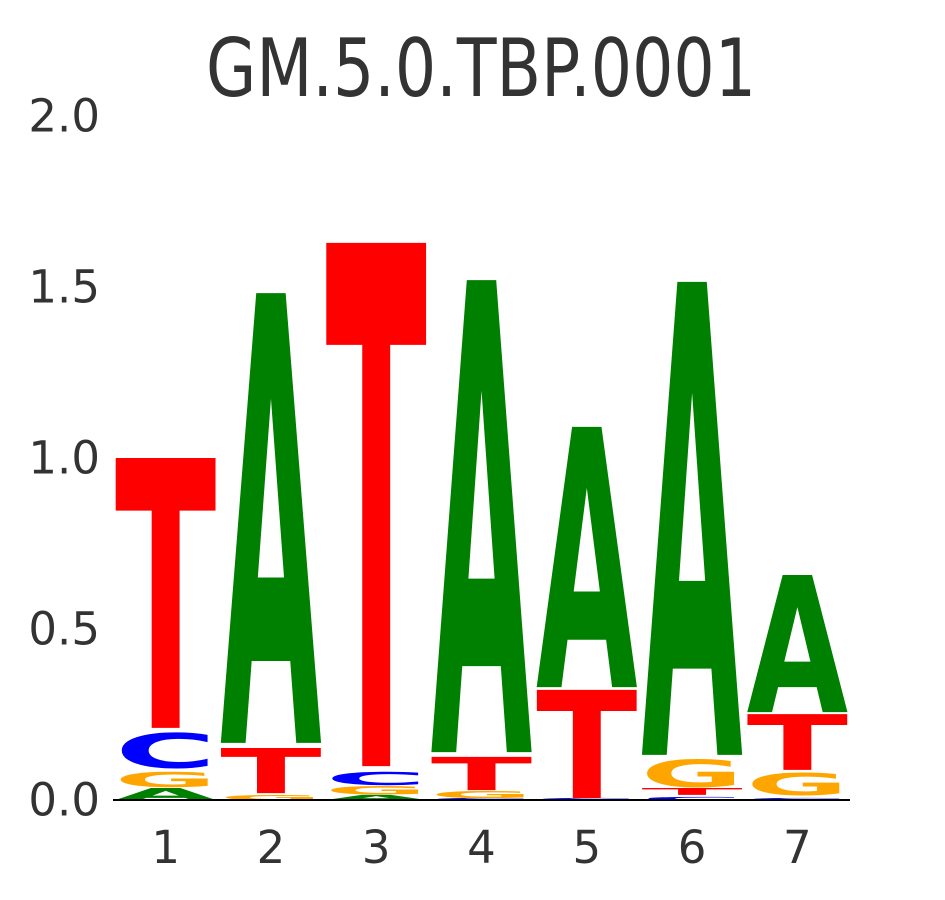  What do you see at coordinates (165, 847) in the screenshot?
I see `x-tick-label-1: 1` at bounding box center [165, 847].